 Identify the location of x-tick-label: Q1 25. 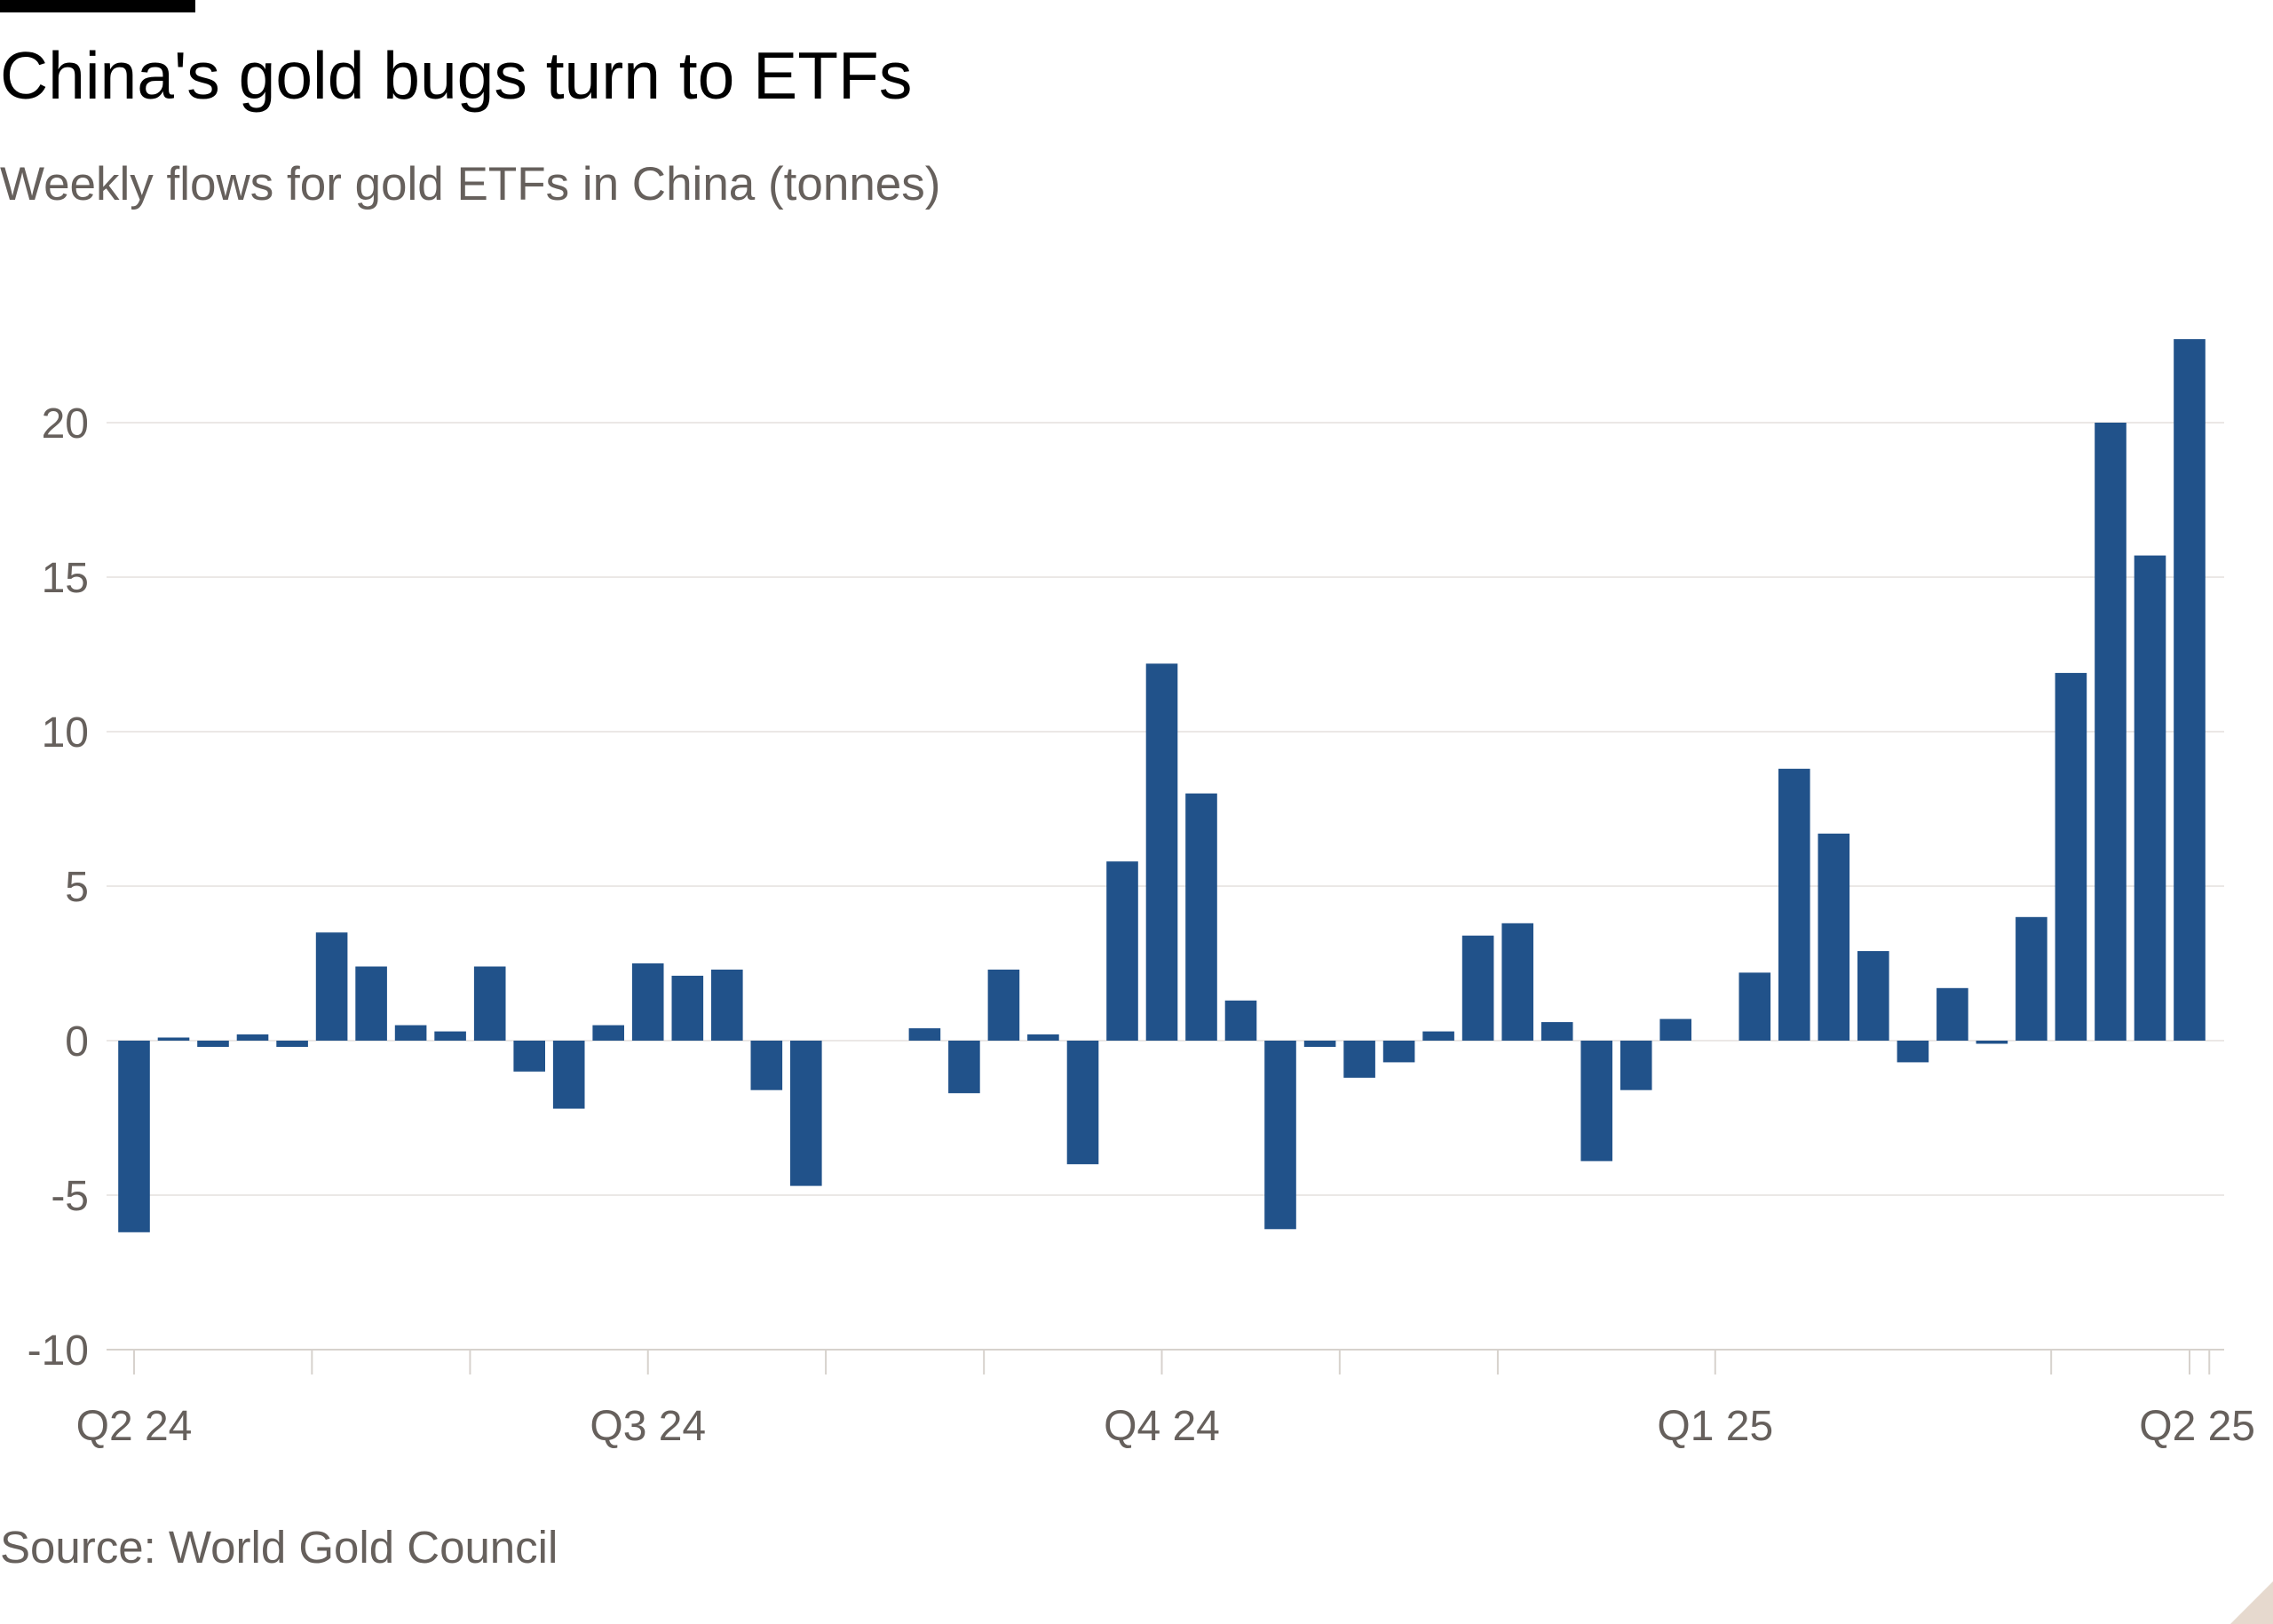
(1715, 1426).